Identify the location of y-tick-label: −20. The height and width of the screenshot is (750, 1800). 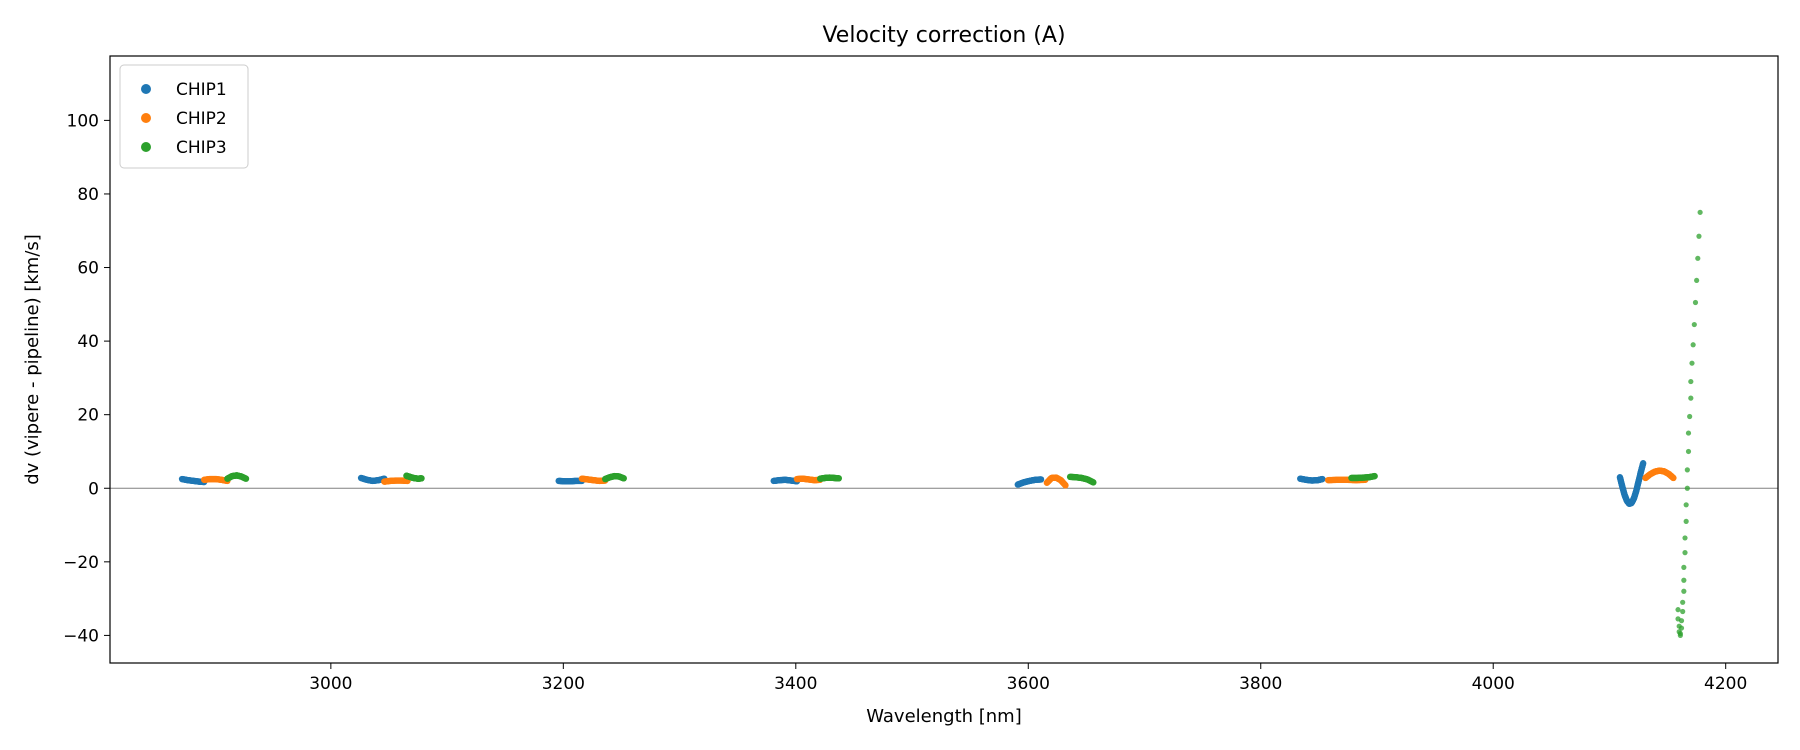
(81, 563).